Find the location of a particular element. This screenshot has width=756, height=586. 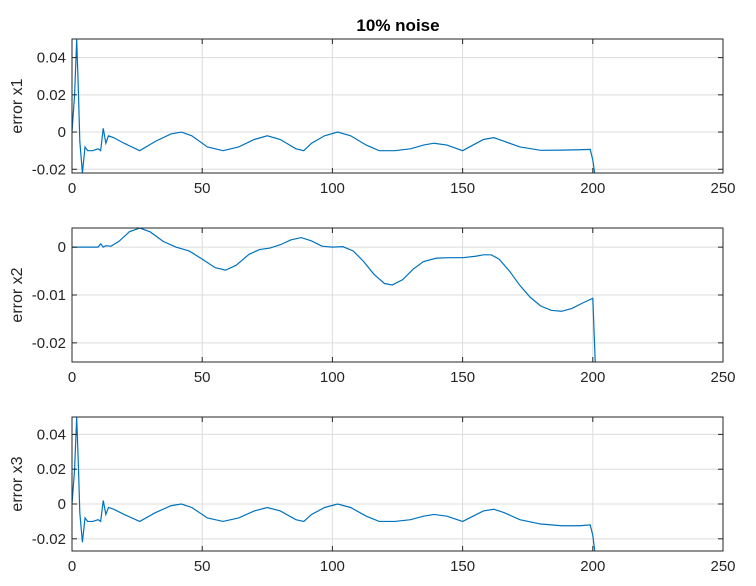

y-axis-label-2: error x2 is located at coordinates (17, 294).